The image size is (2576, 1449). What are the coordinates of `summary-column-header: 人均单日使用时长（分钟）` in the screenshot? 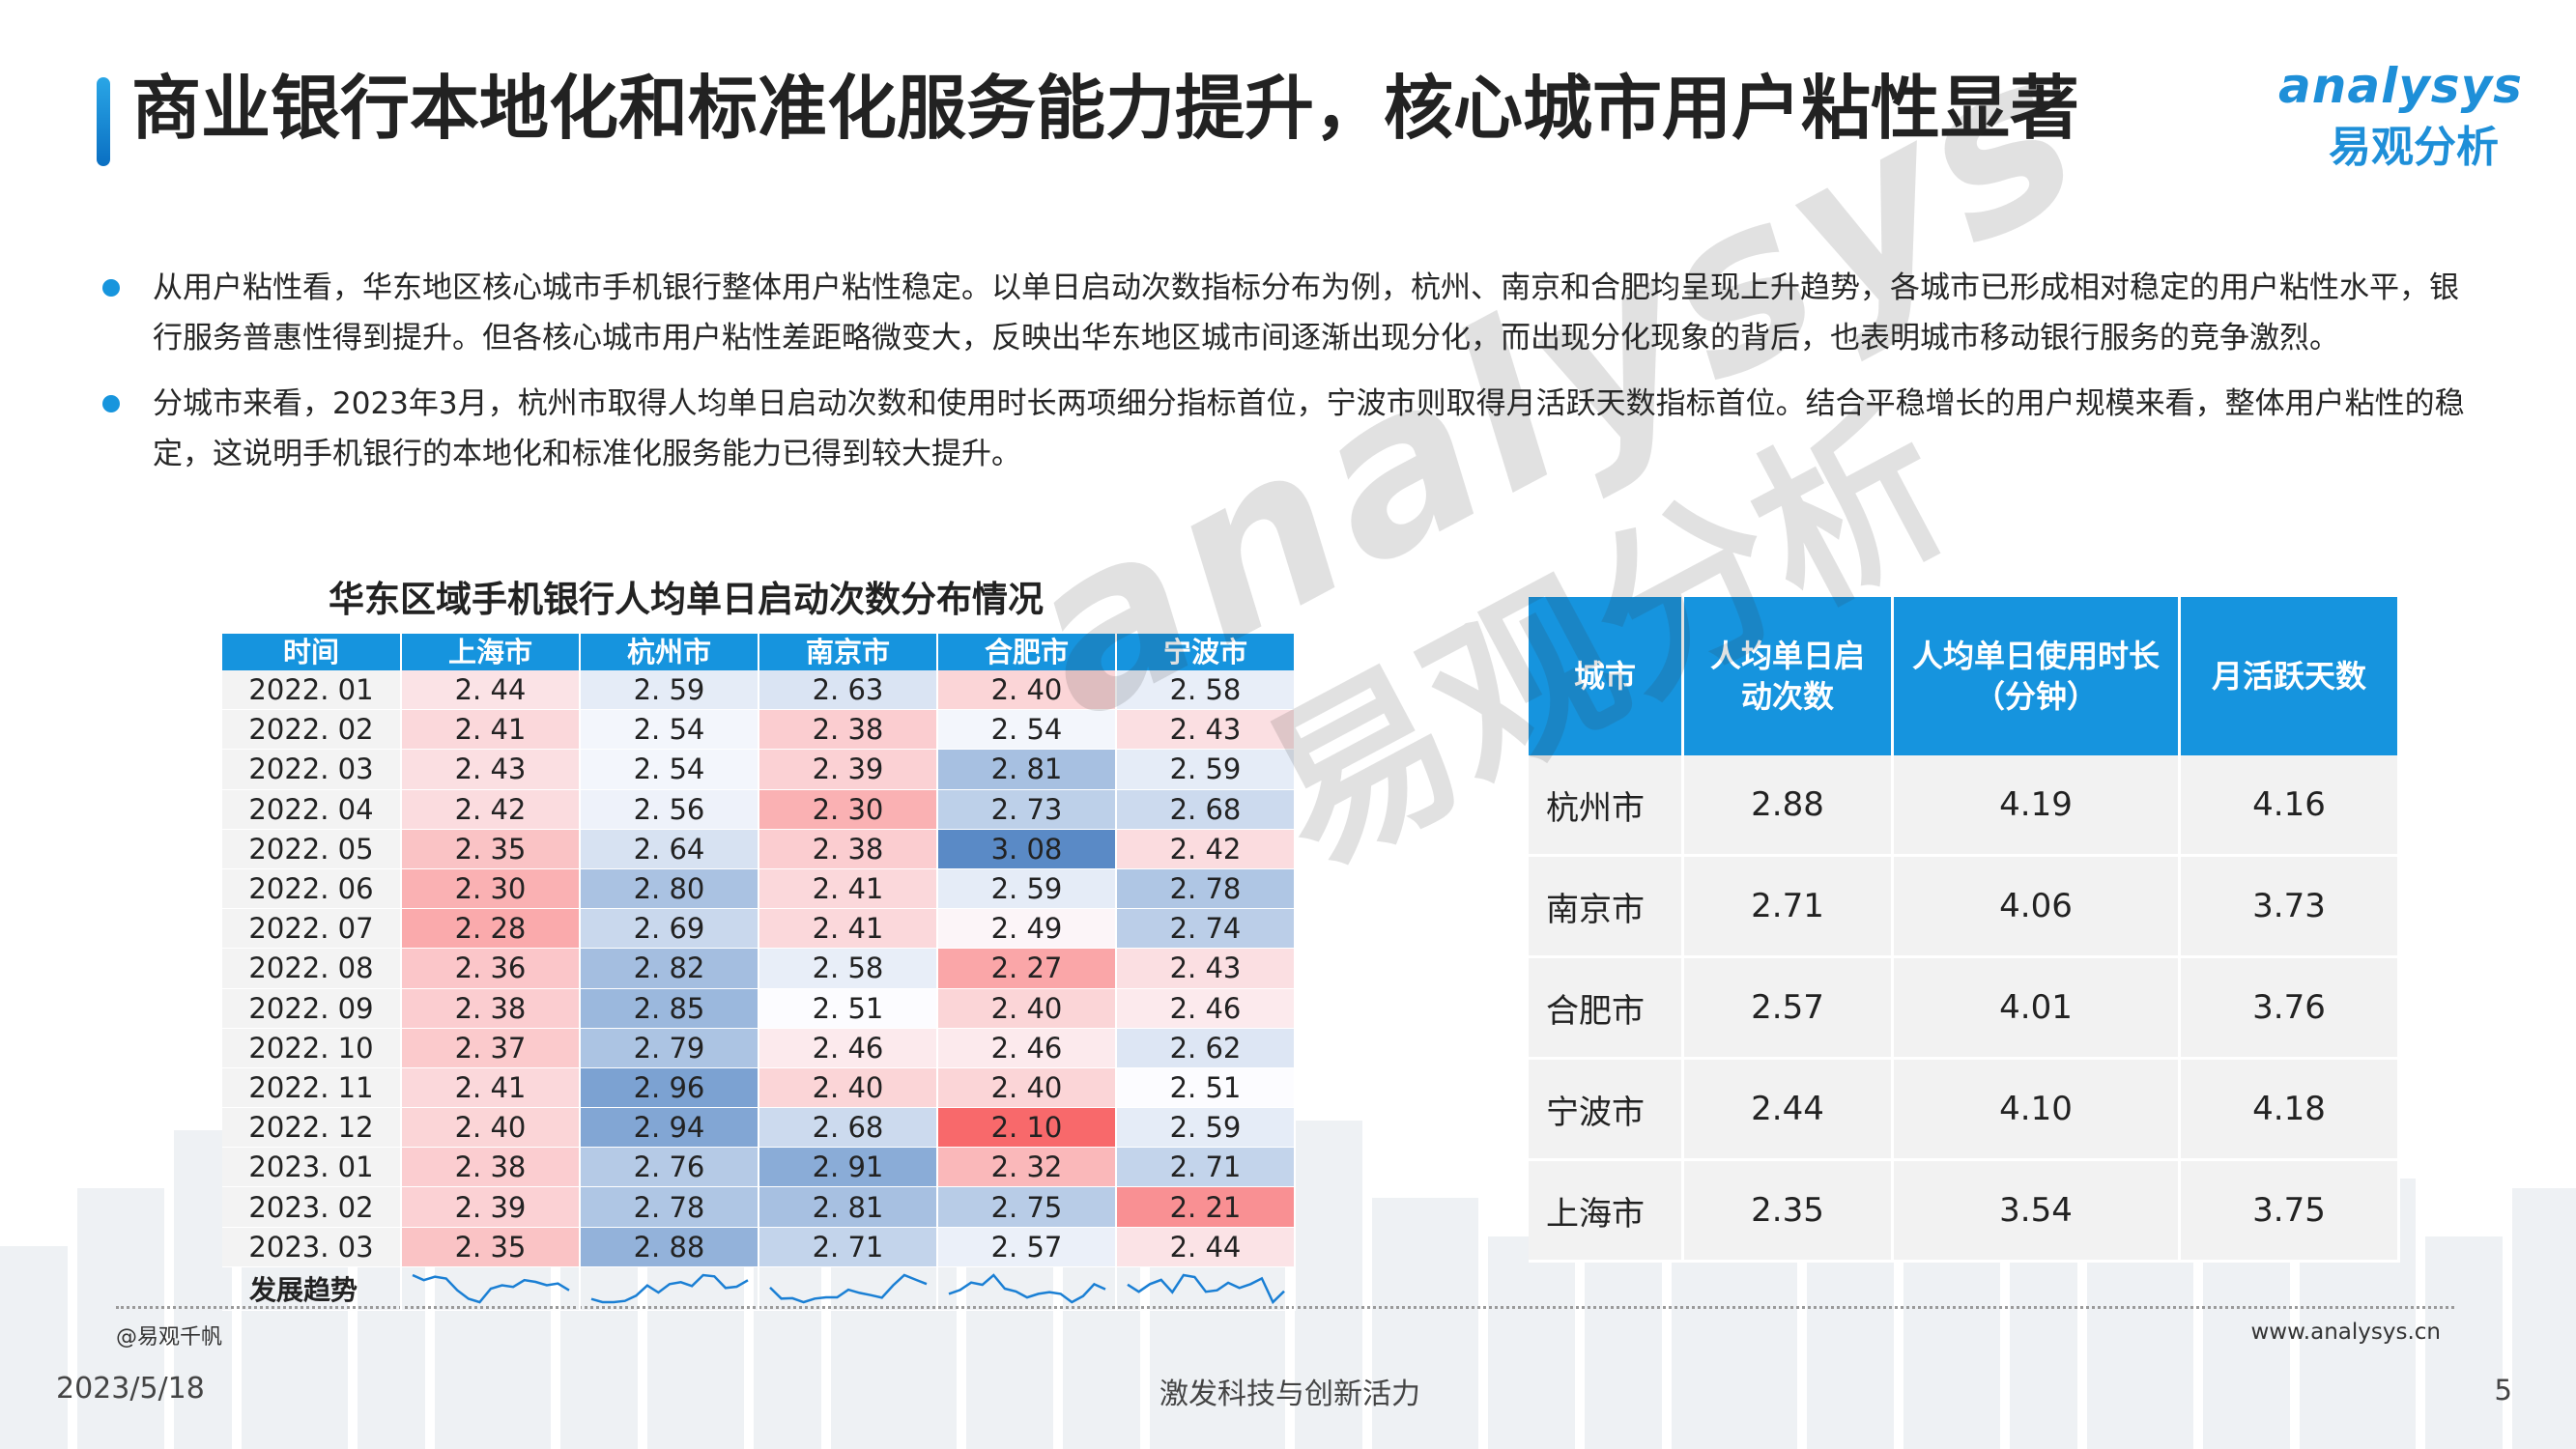 It's located at (2037, 676).